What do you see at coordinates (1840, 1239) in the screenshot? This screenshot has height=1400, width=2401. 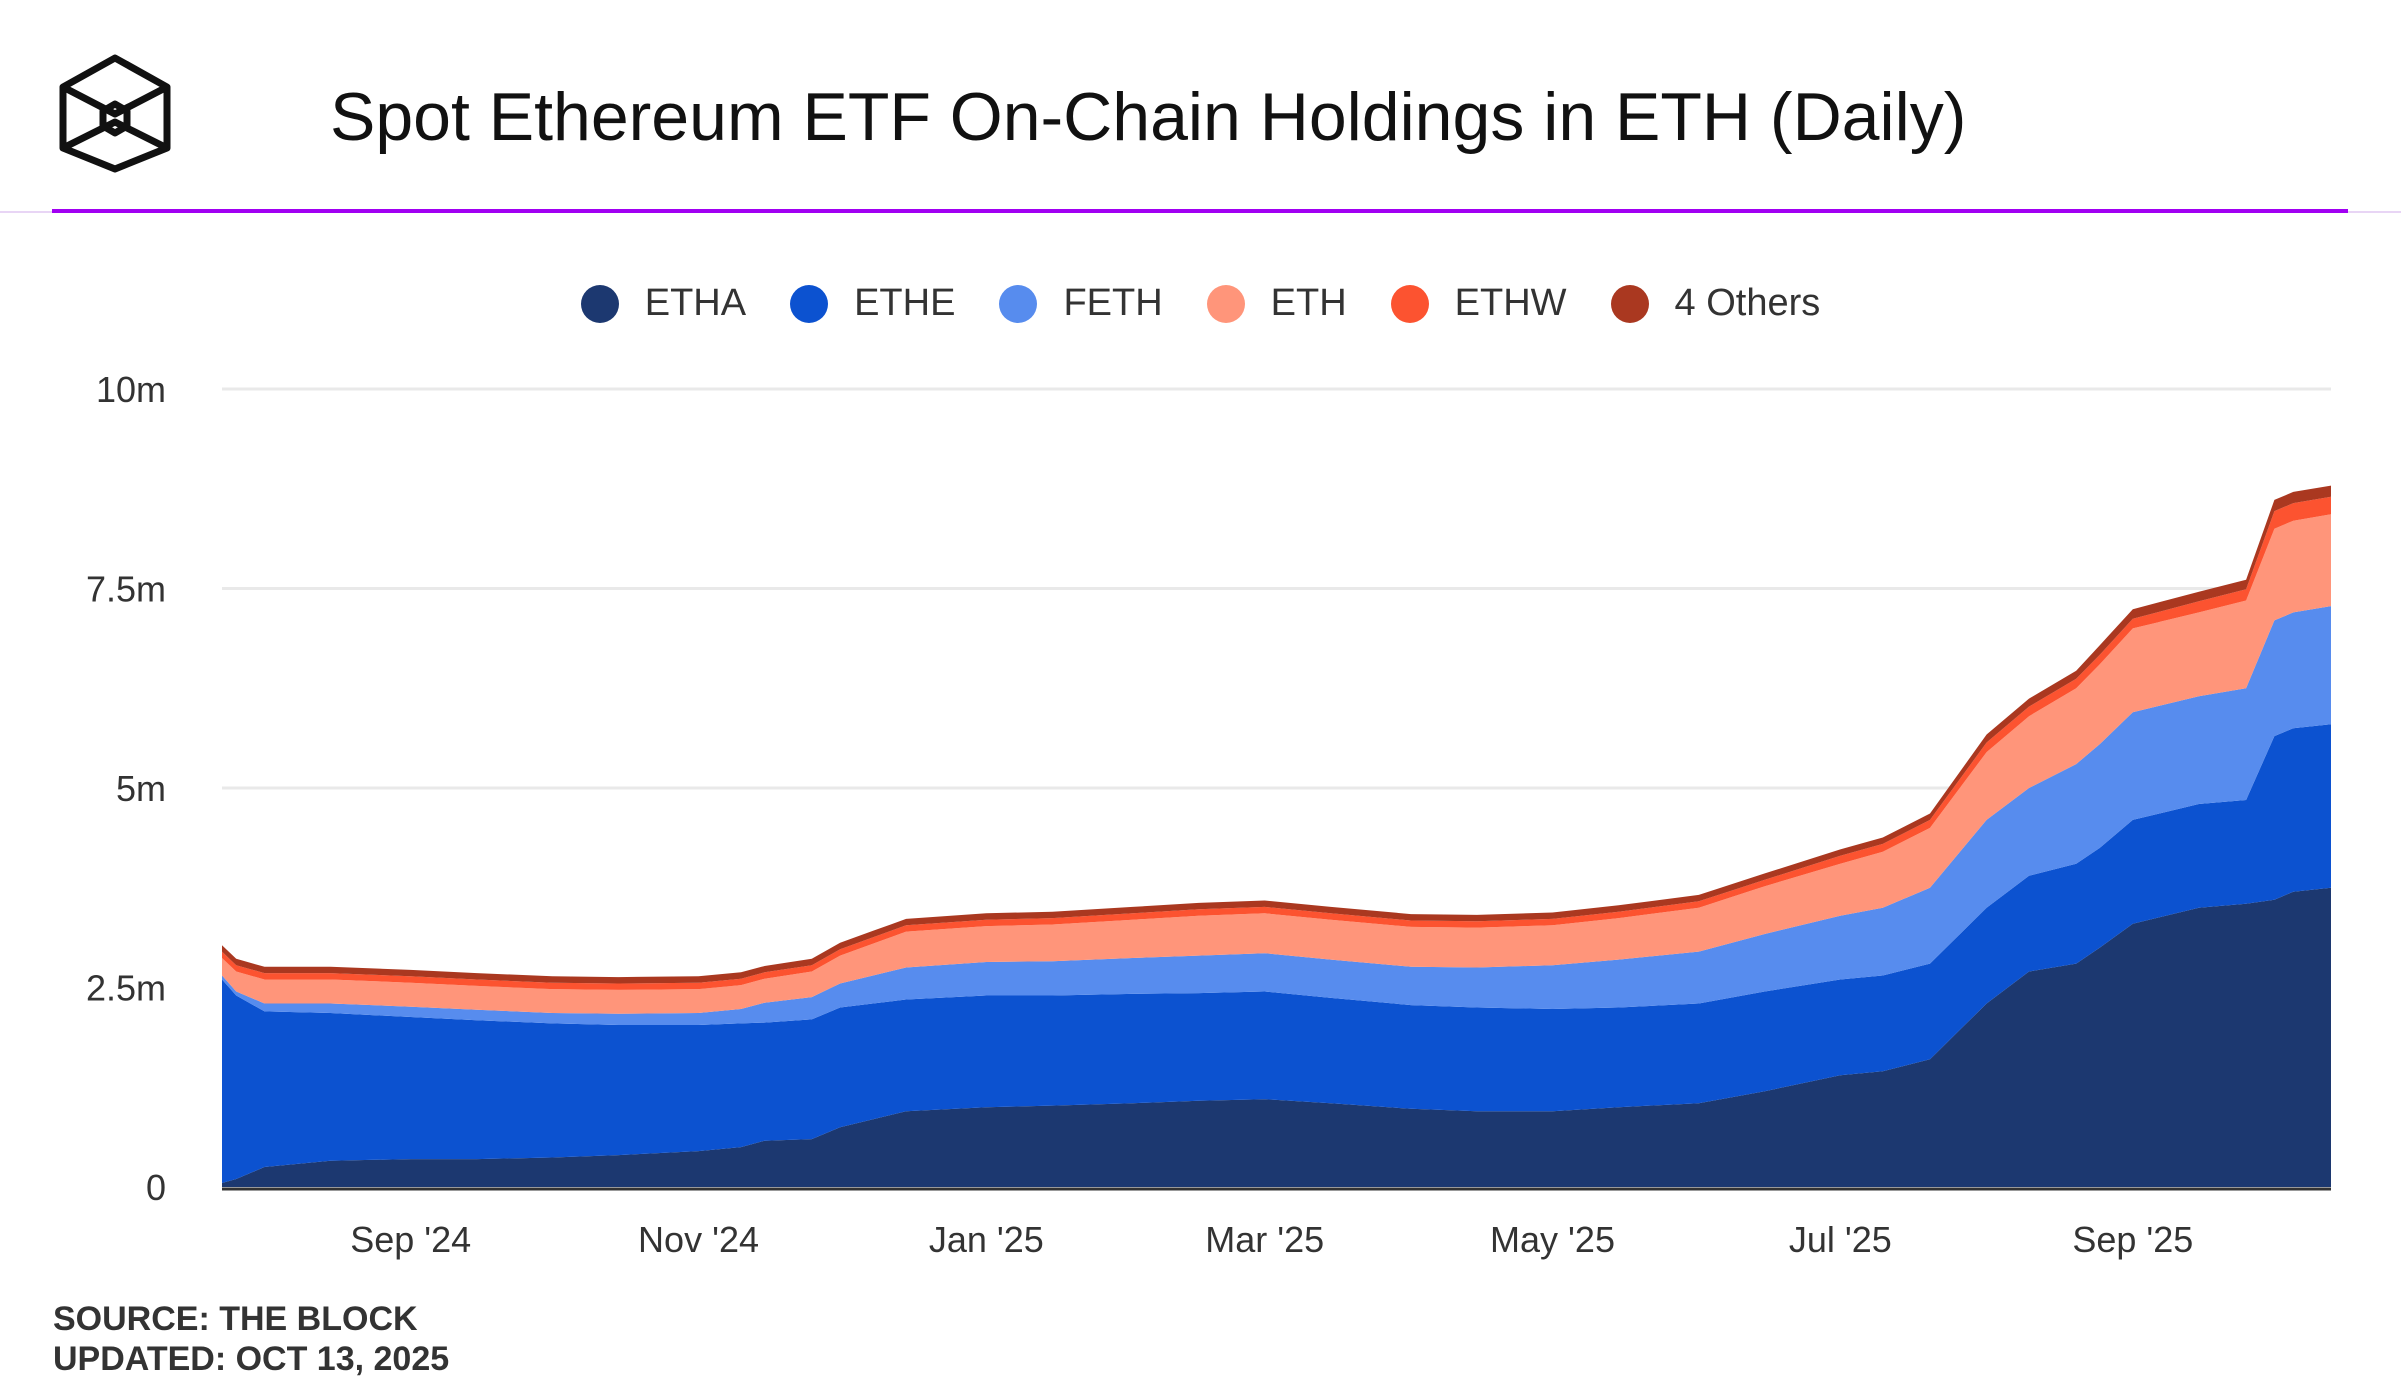 I see `x-tick-label: Jul '25` at bounding box center [1840, 1239].